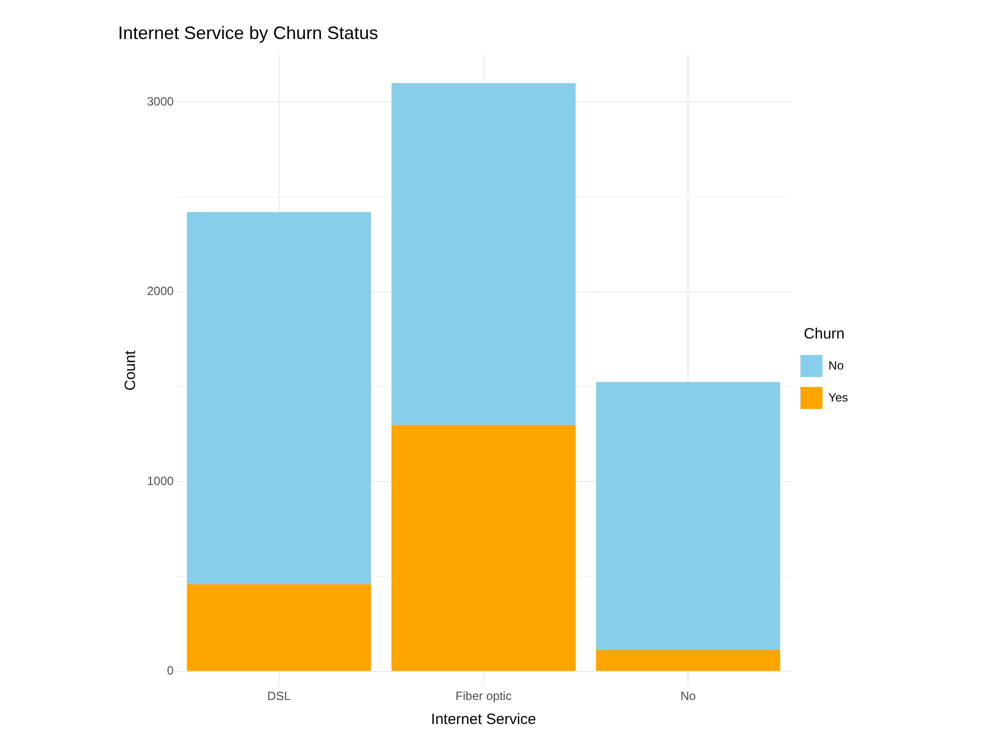  I want to click on x-tick-label: Fiber optic, so click(484, 696).